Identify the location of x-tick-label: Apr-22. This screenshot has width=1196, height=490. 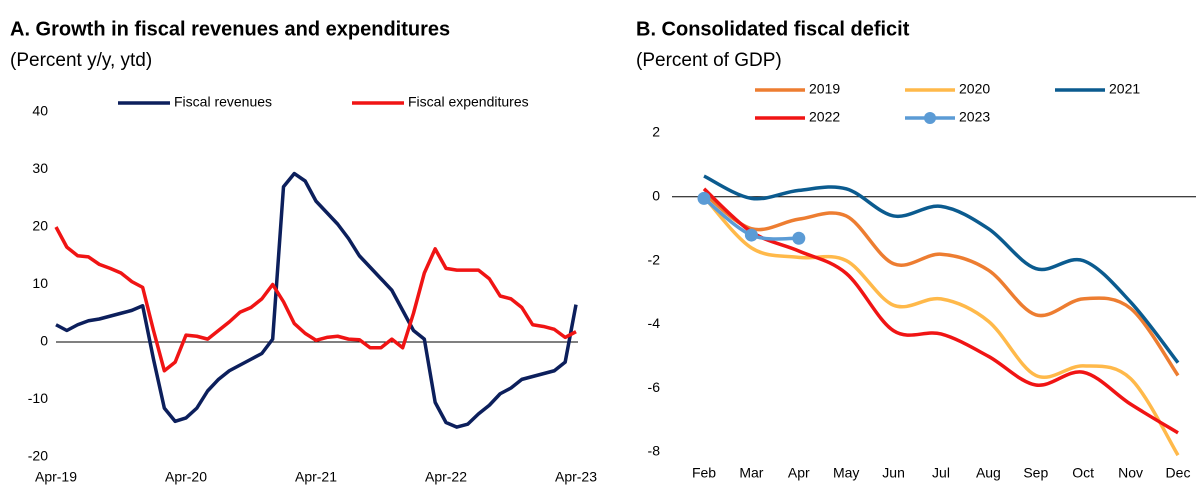
(446, 477).